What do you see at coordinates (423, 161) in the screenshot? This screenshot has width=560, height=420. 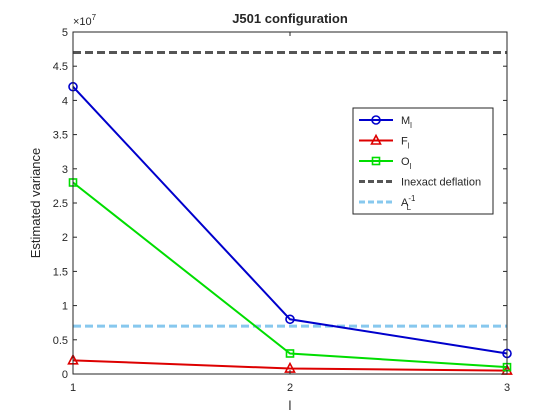 I see `legend: Ml Fl Ol Inexact deflation A-1 L` at bounding box center [423, 161].